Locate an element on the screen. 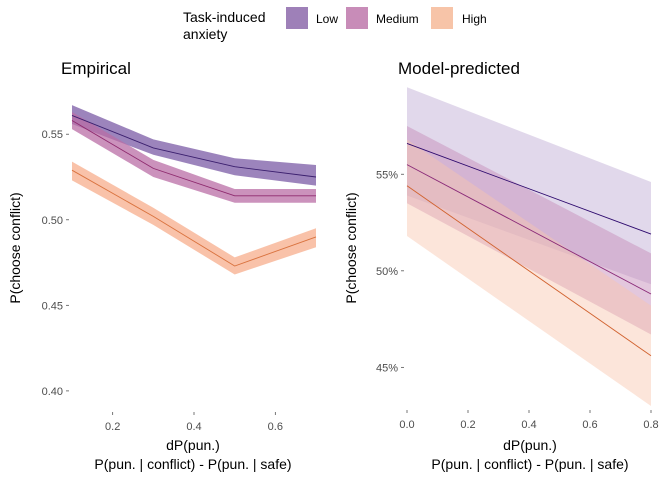 This screenshot has height=480, width=672. legend-label-medium: Medium is located at coordinates (397, 19).